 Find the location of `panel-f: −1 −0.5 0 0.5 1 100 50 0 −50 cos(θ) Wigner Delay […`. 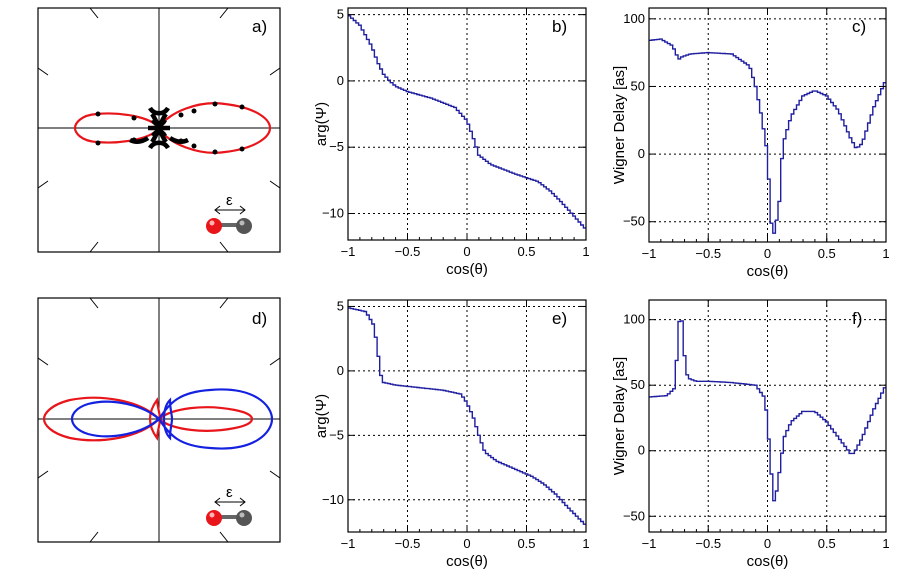

panel-f: −1 −0.5 0 0.5 1 100 50 0 −50 cos(θ) Wigner Delay [… is located at coordinates (750, 434).